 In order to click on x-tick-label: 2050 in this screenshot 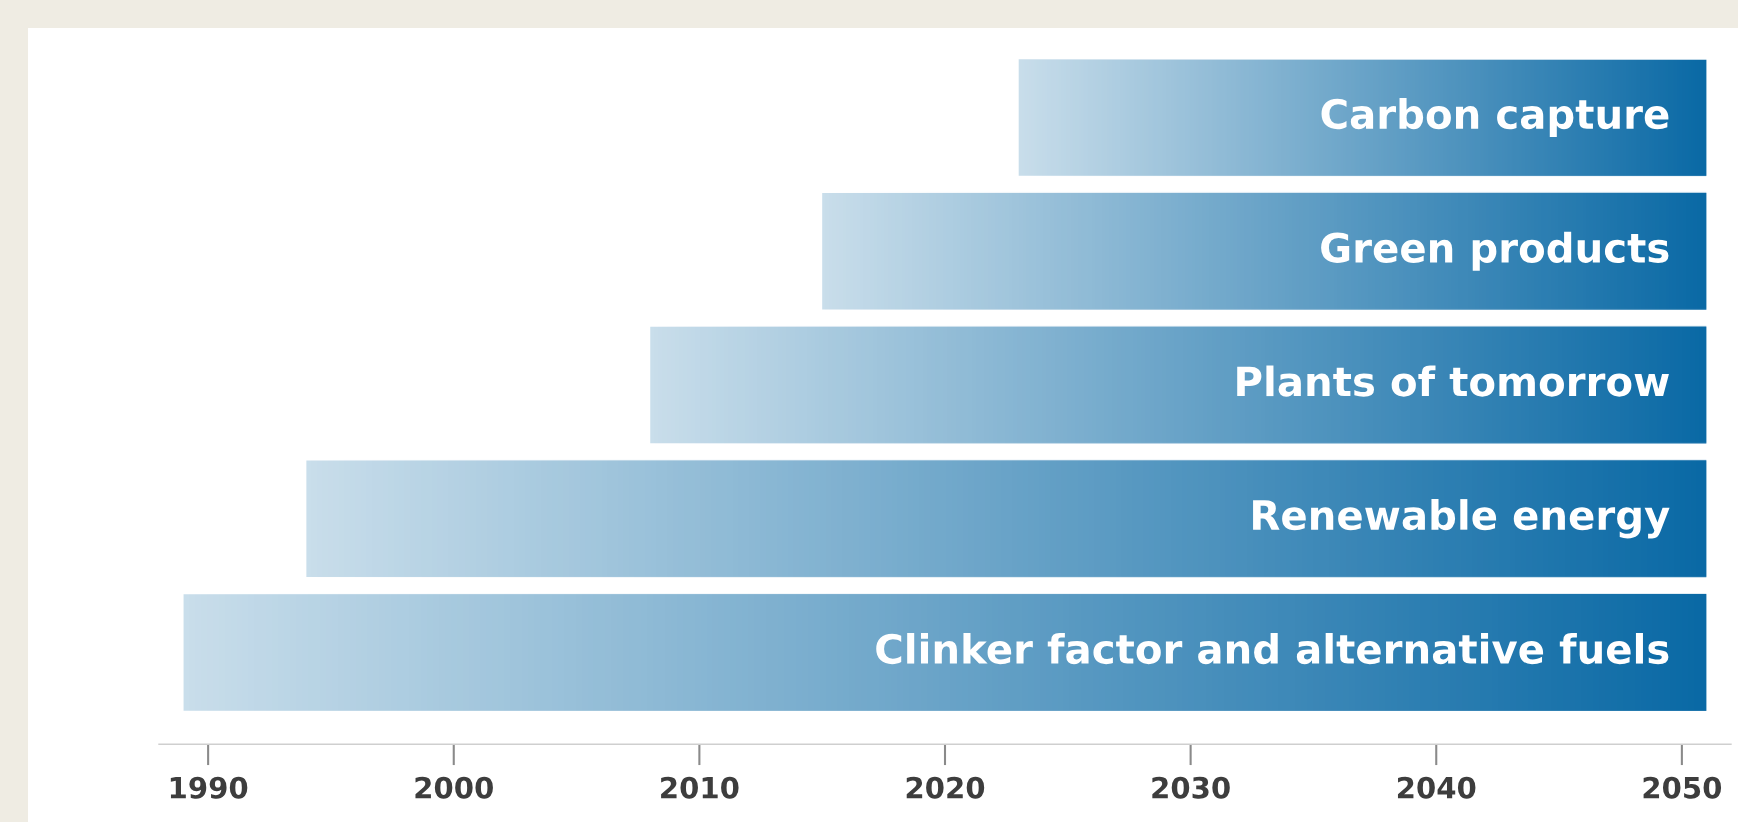, I will do `click(1682, 787)`.